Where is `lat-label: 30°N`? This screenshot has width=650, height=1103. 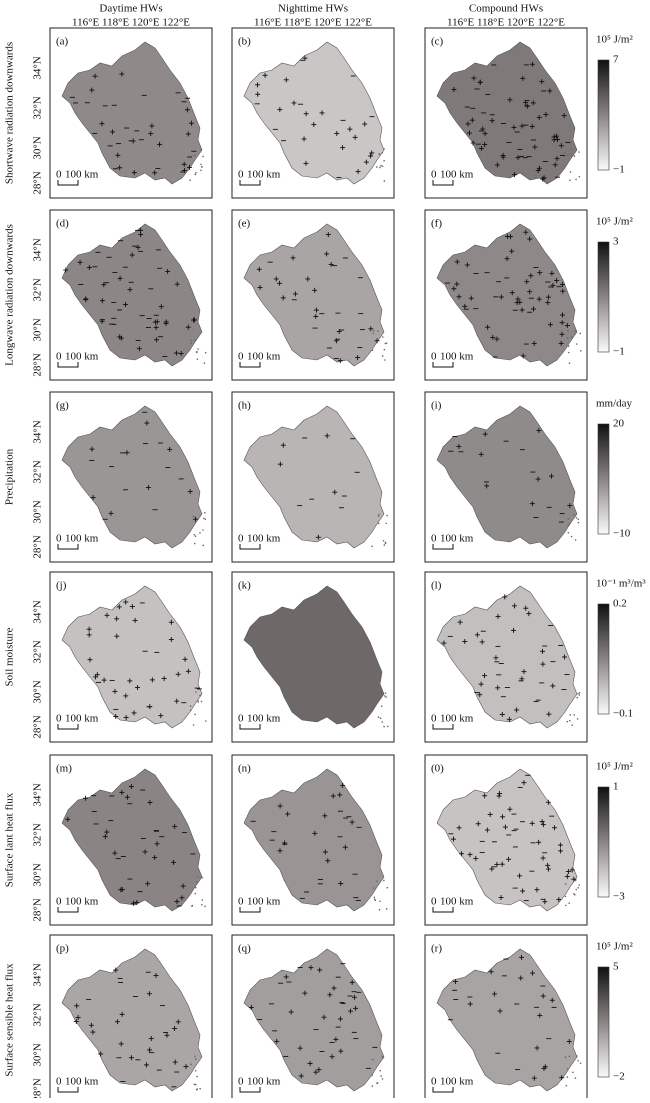 lat-label: 30°N is located at coordinates (38, 691).